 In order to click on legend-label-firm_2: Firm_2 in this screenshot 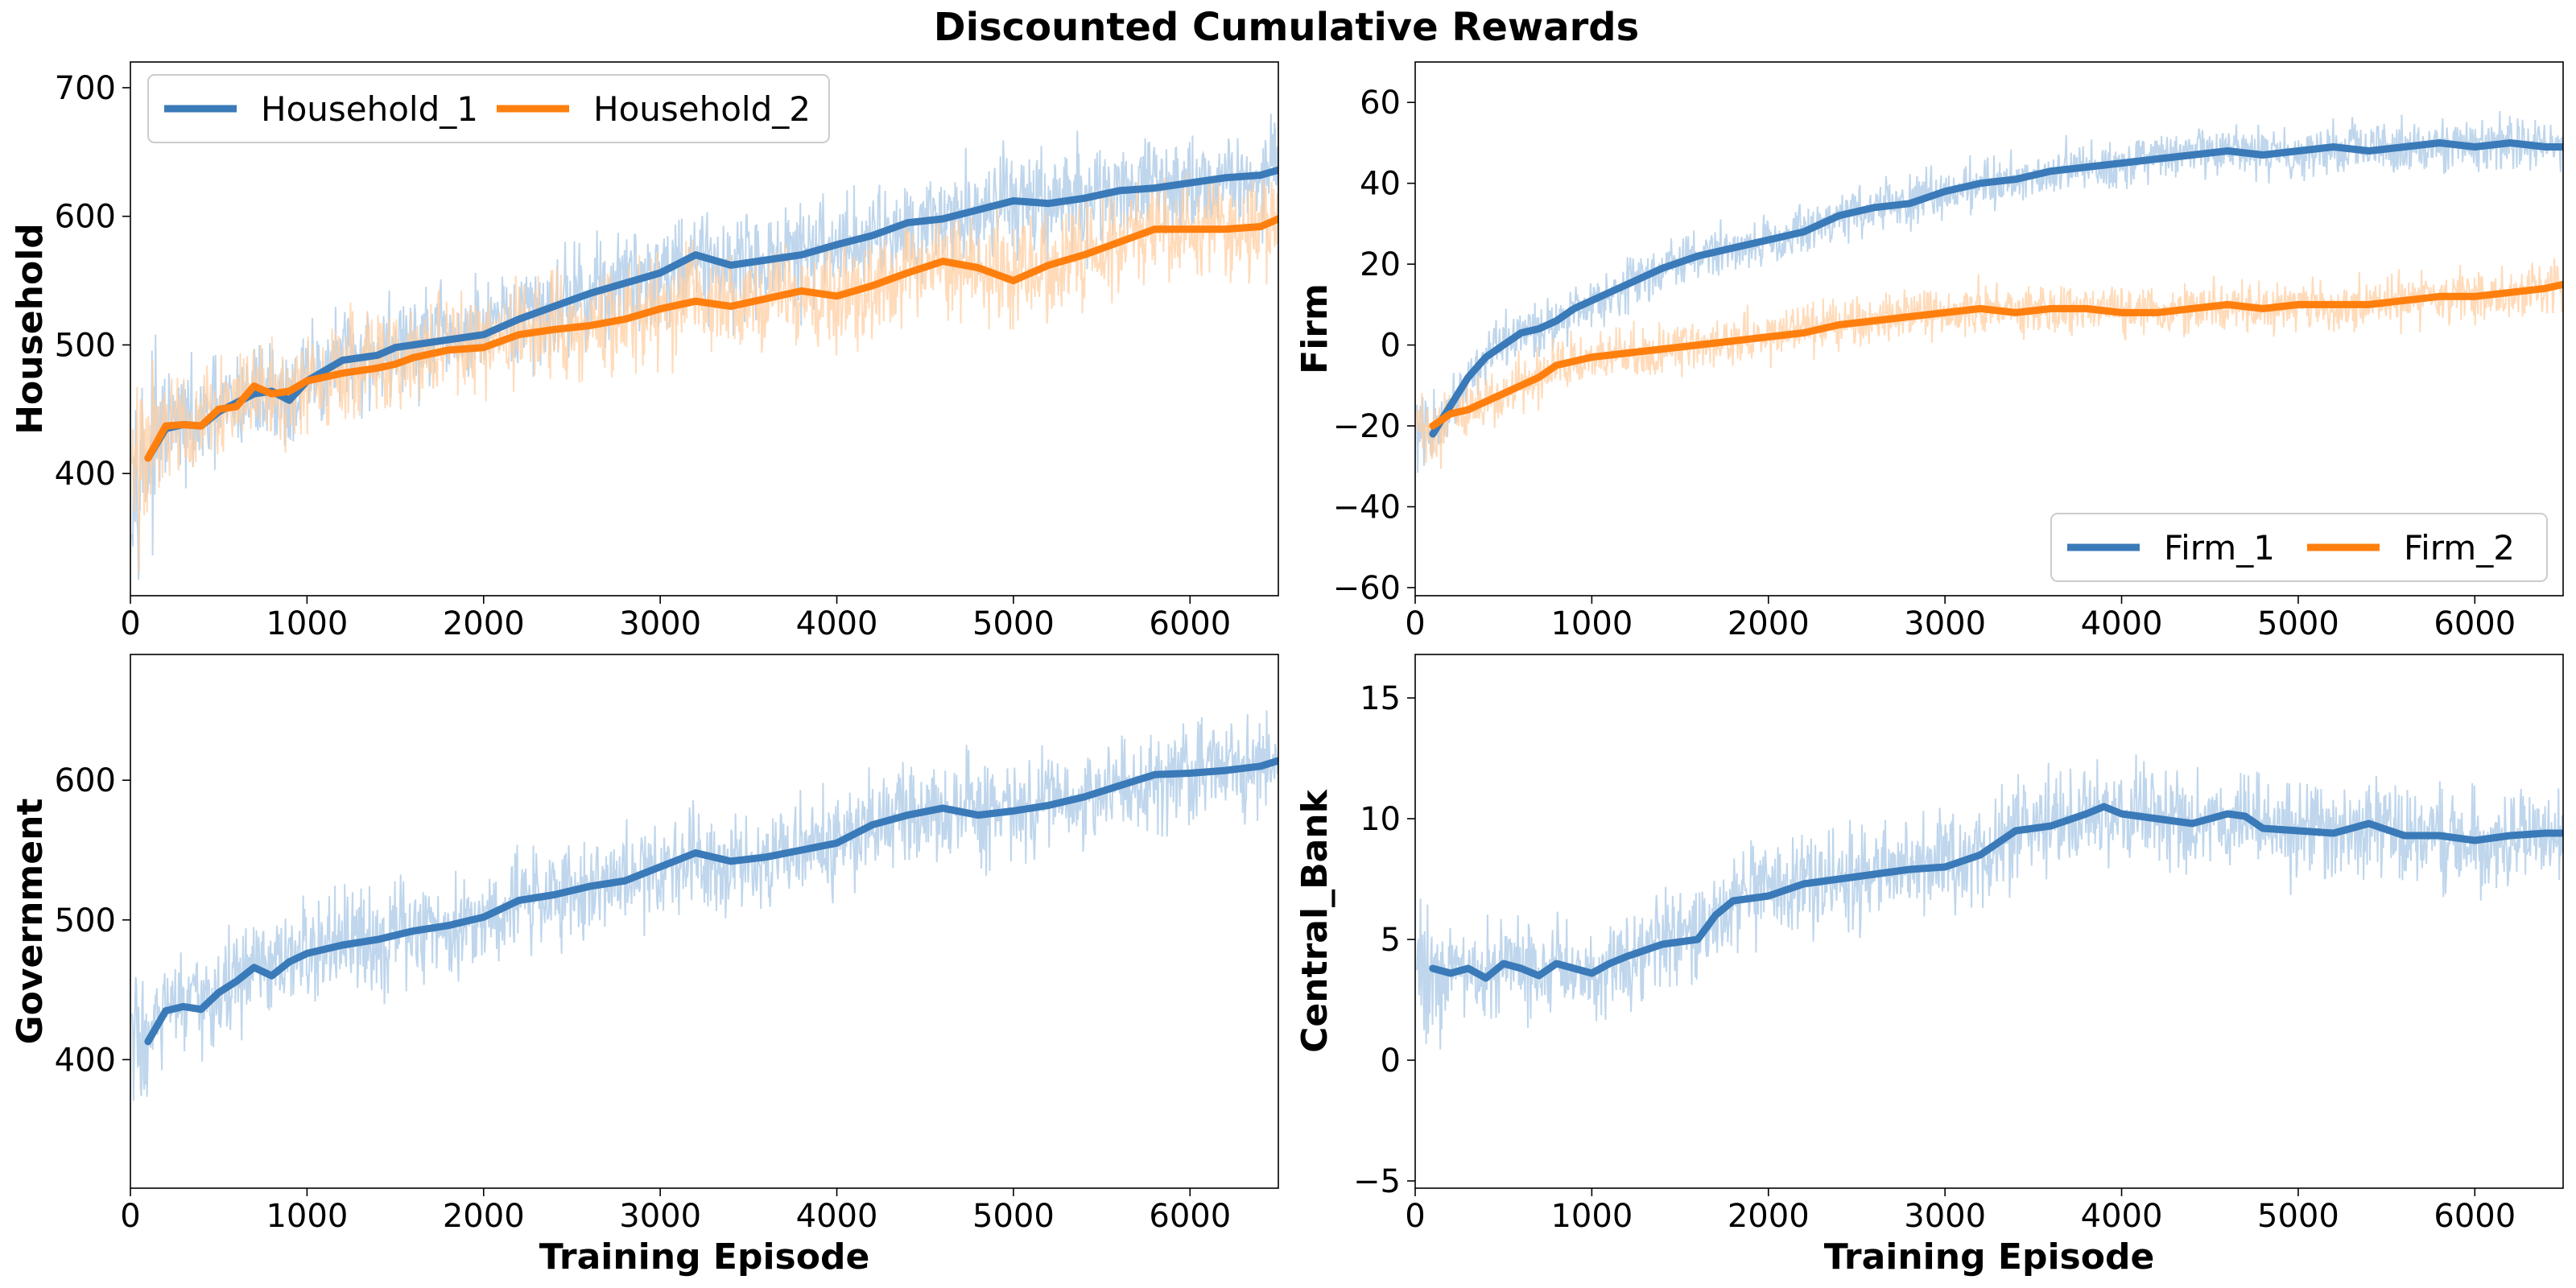, I will do `click(2459, 548)`.